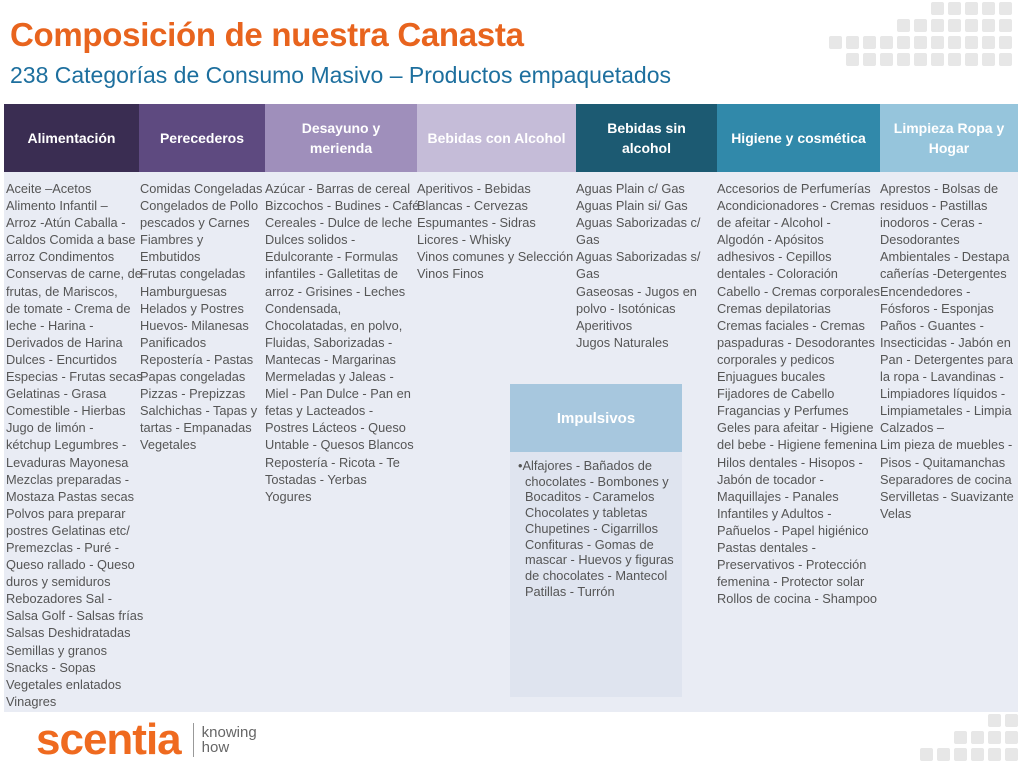  I want to click on category-item: Untable - Quesos Blancos, so click(339, 445).